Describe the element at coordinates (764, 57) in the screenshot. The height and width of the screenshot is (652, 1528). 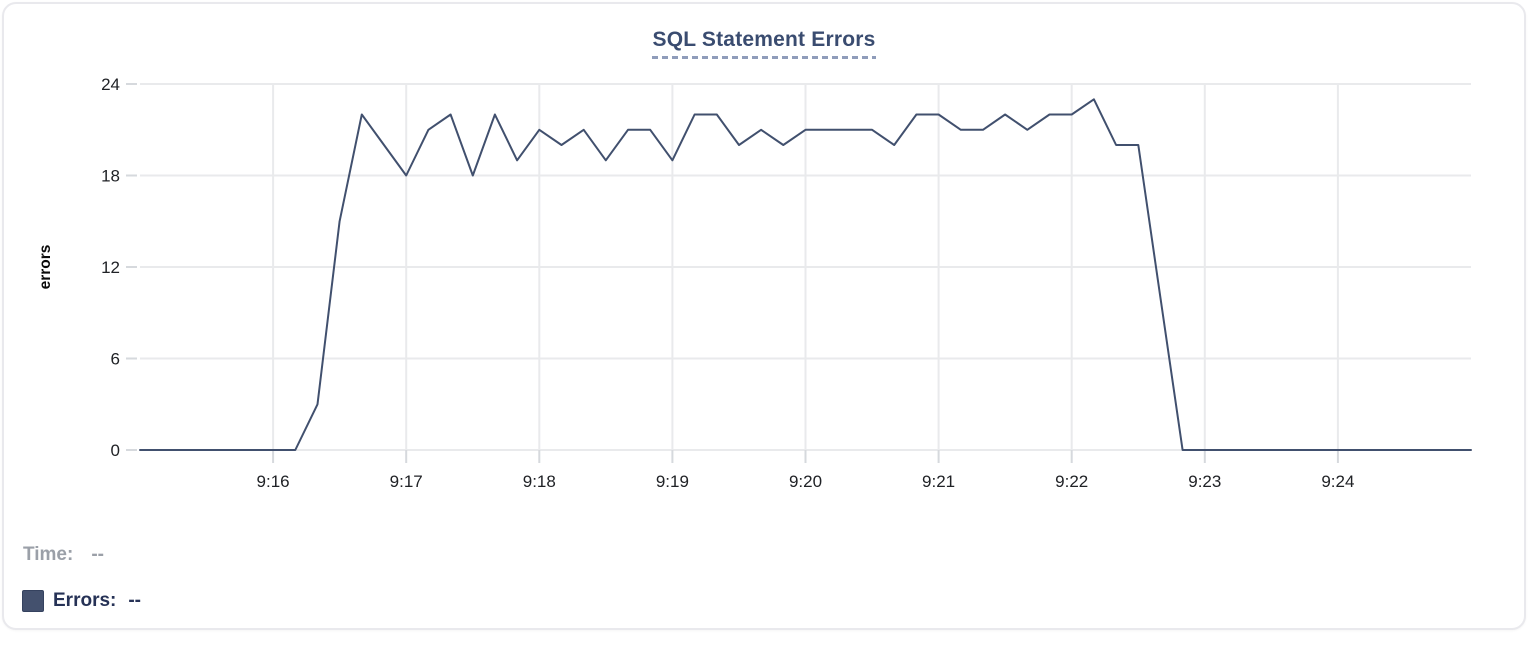
I see `title-dashed-underline` at that location.